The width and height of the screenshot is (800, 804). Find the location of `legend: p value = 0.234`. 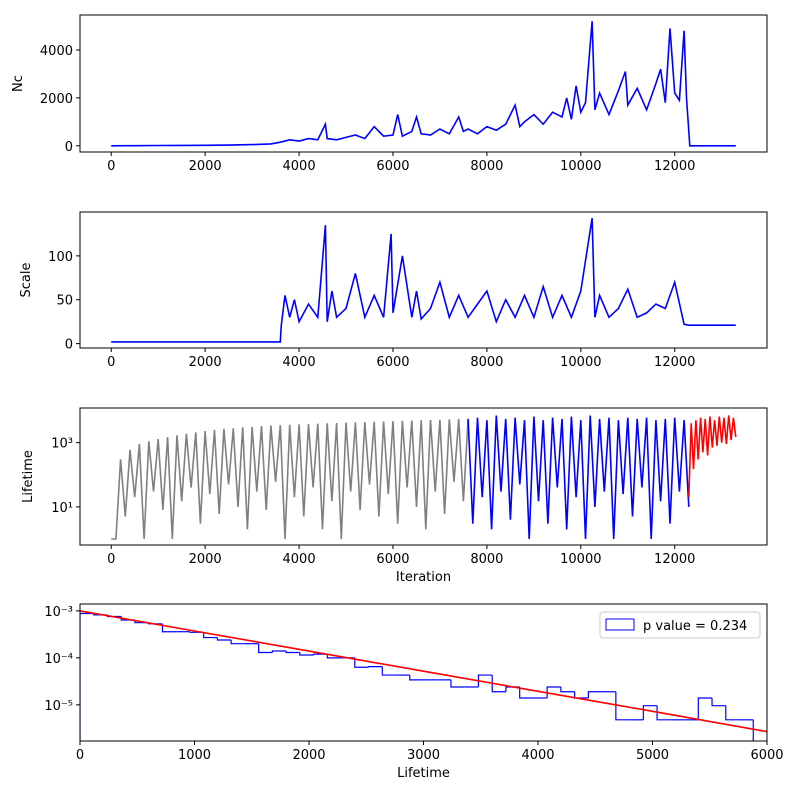

legend: p value = 0.234 is located at coordinates (680, 625).